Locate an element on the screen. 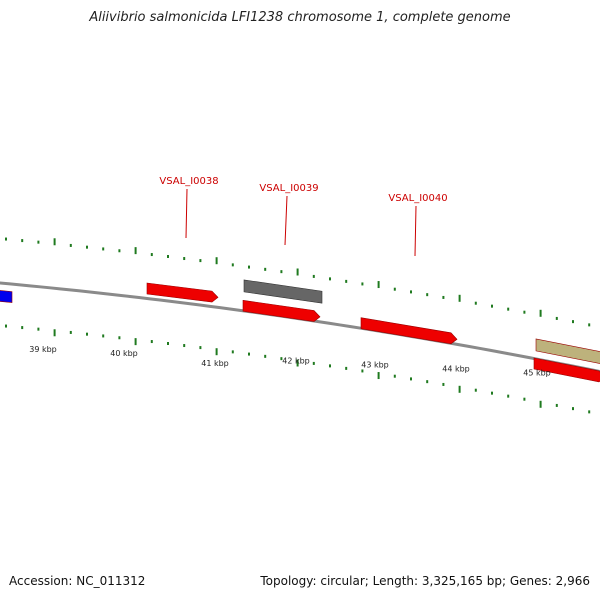  scale-label-43-kbp: 43 kbp is located at coordinates (375, 365).